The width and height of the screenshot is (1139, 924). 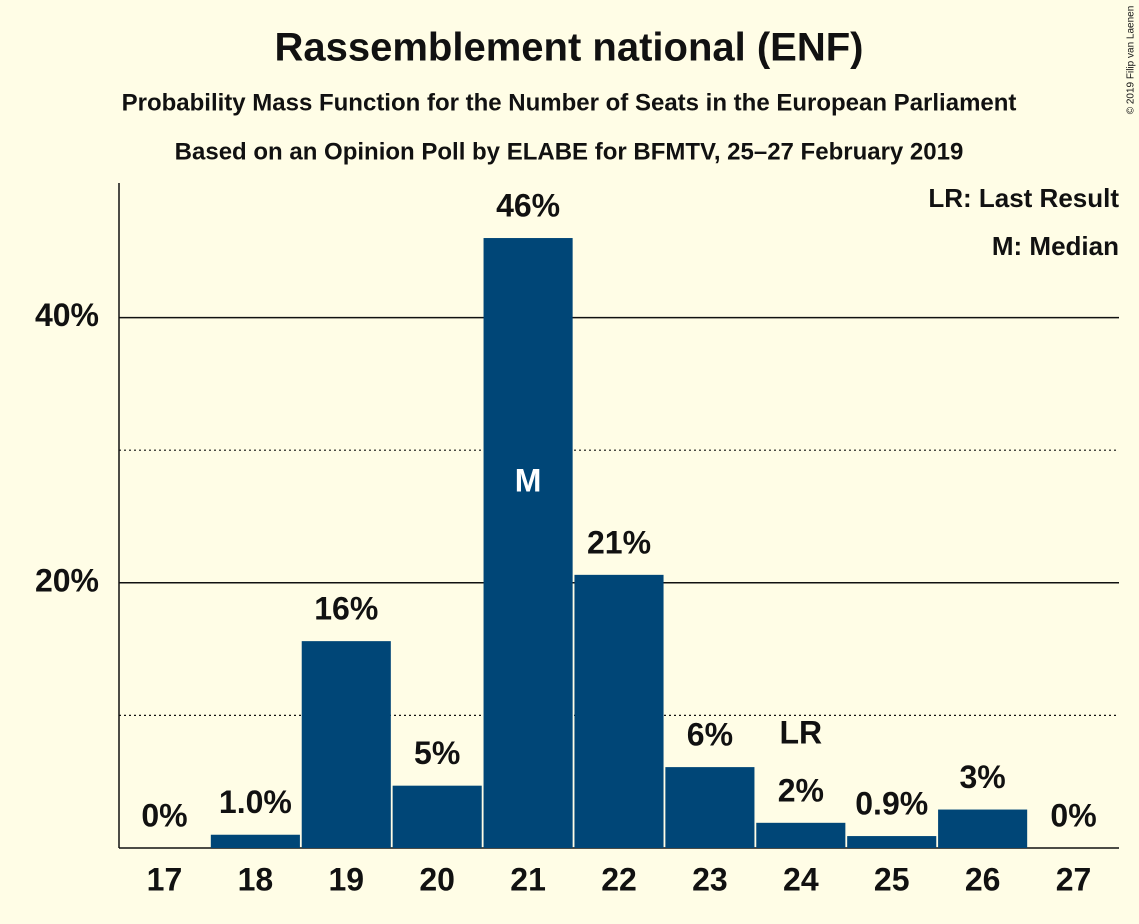 I want to click on value-label: 16%, so click(x=346, y=609).